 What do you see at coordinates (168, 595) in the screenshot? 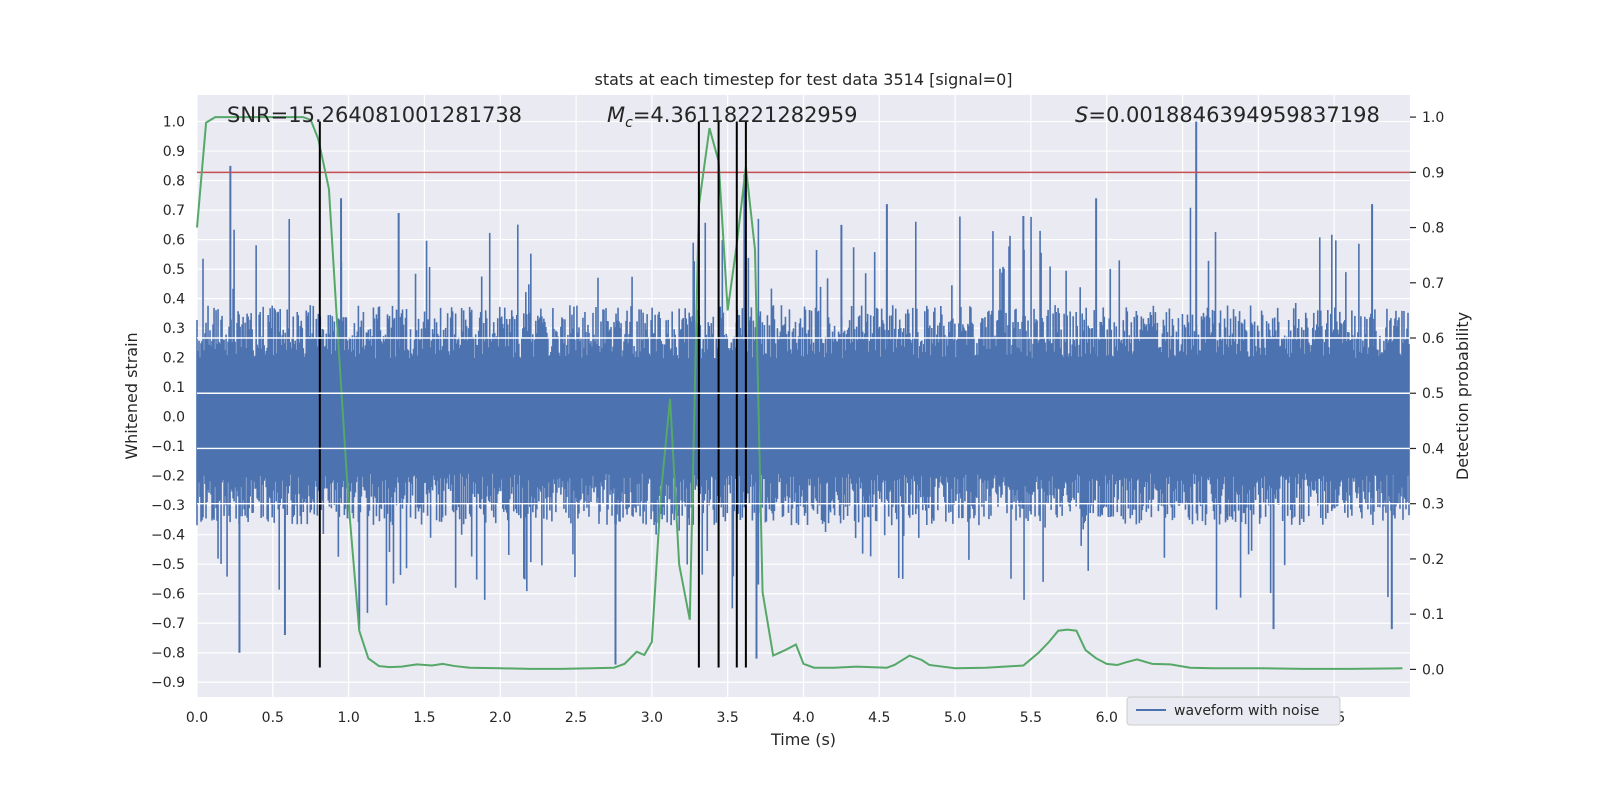
I see `y-tick-label: −0.6` at bounding box center [168, 595].